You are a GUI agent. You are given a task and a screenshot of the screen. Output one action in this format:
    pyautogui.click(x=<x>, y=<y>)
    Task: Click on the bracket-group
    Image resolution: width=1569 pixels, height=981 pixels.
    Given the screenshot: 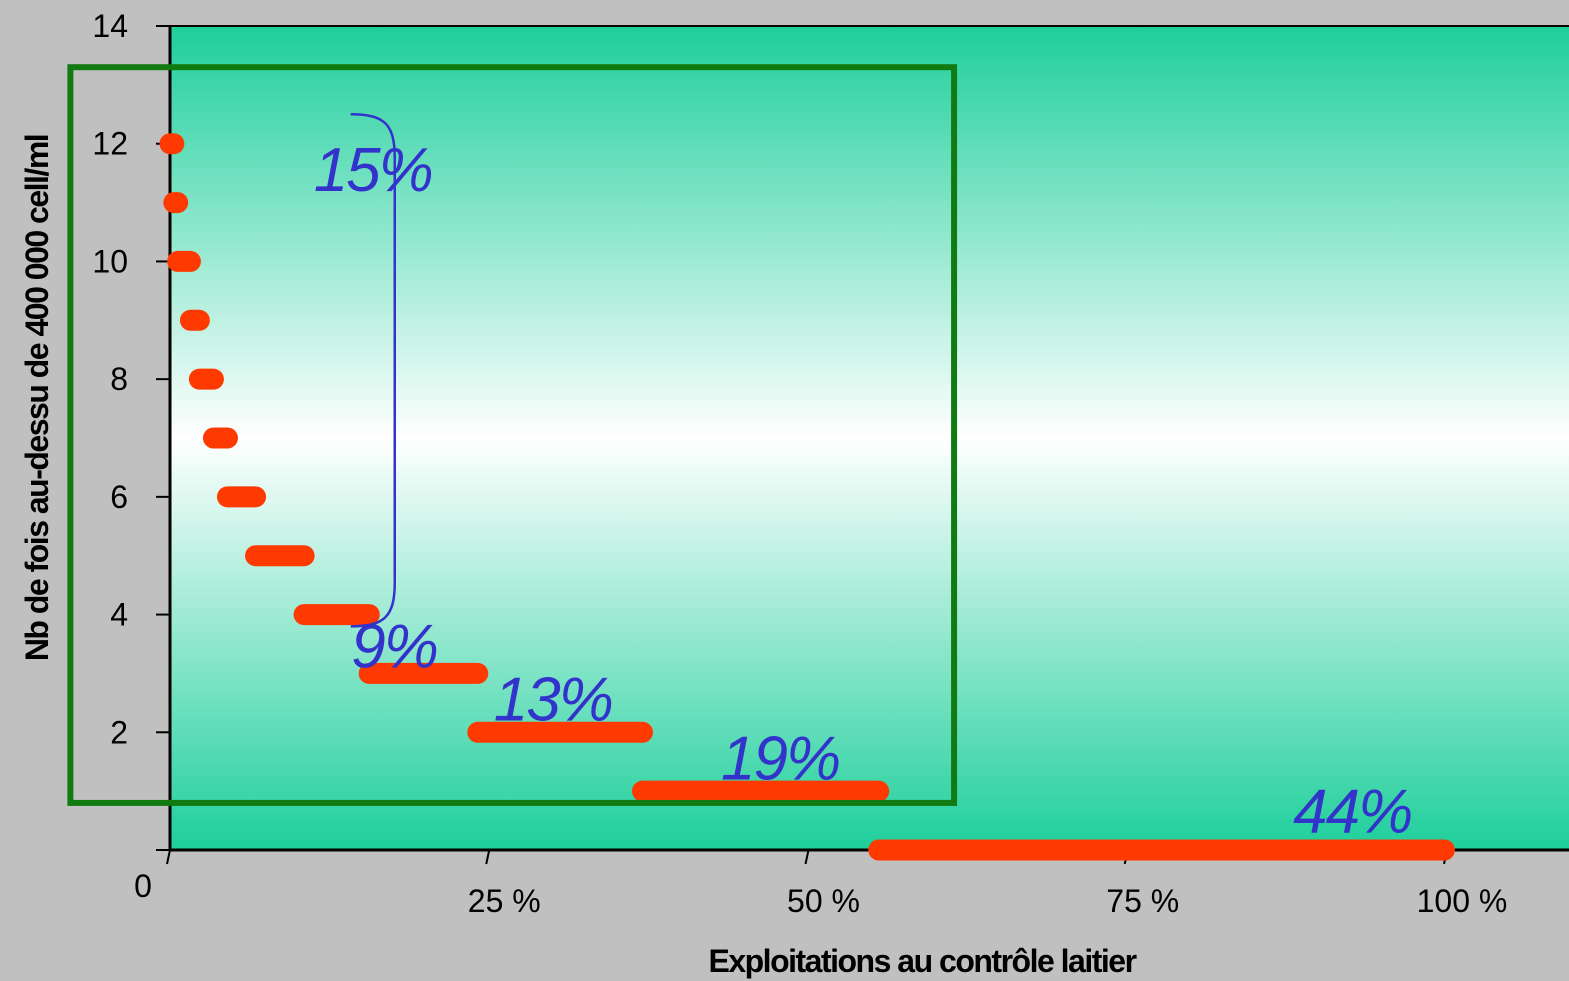 What is the action you would take?
    pyautogui.click(x=373, y=370)
    